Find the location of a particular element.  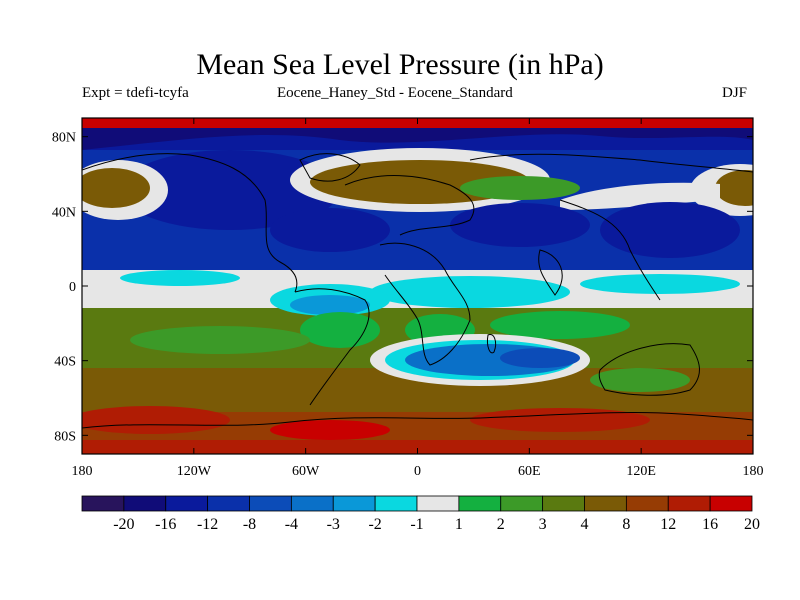

lon-tick-label: 60W is located at coordinates (306, 471).